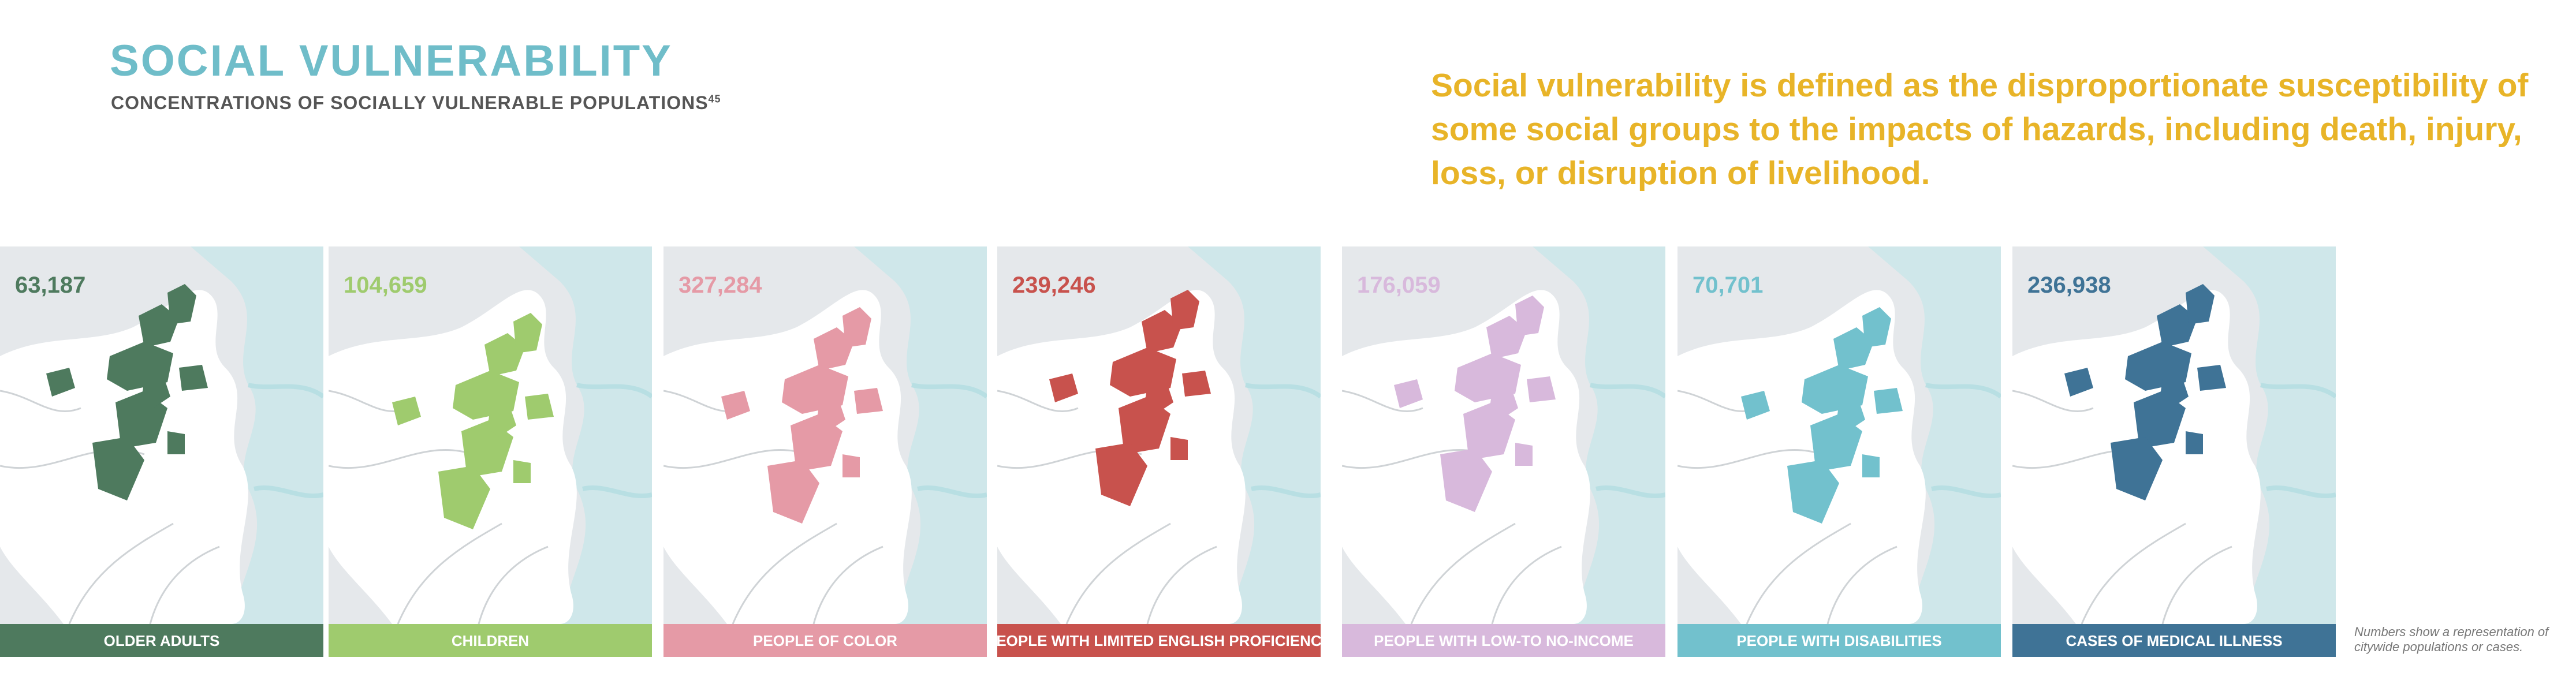  What do you see at coordinates (1839, 451) in the screenshot?
I see `panel: 70,701 PEOPLE WITH DISABILITIES` at bounding box center [1839, 451].